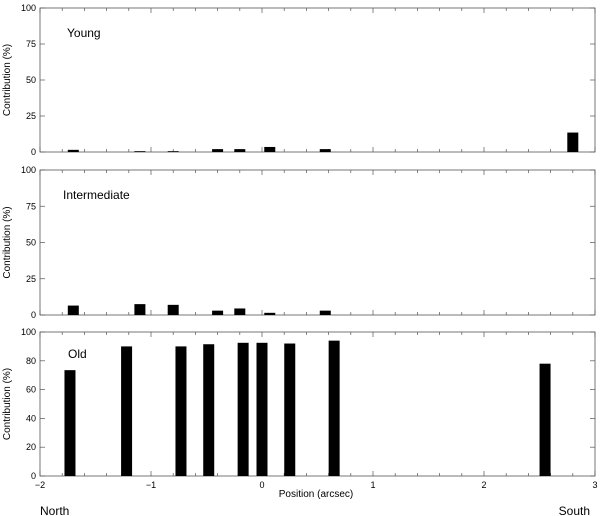 The width and height of the screenshot is (600, 516). What do you see at coordinates (261, 485) in the screenshot?
I see `x-tick-label: 0` at bounding box center [261, 485].